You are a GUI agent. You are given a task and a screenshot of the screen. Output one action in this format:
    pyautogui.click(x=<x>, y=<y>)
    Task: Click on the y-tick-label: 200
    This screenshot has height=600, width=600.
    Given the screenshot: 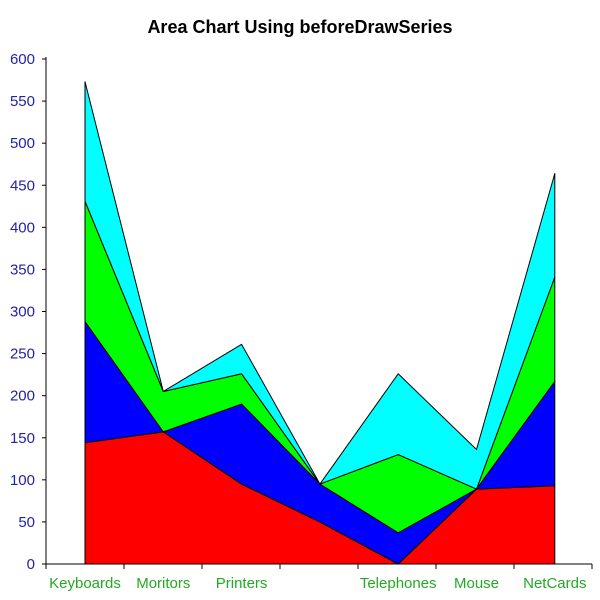 What is the action you would take?
    pyautogui.click(x=22, y=396)
    